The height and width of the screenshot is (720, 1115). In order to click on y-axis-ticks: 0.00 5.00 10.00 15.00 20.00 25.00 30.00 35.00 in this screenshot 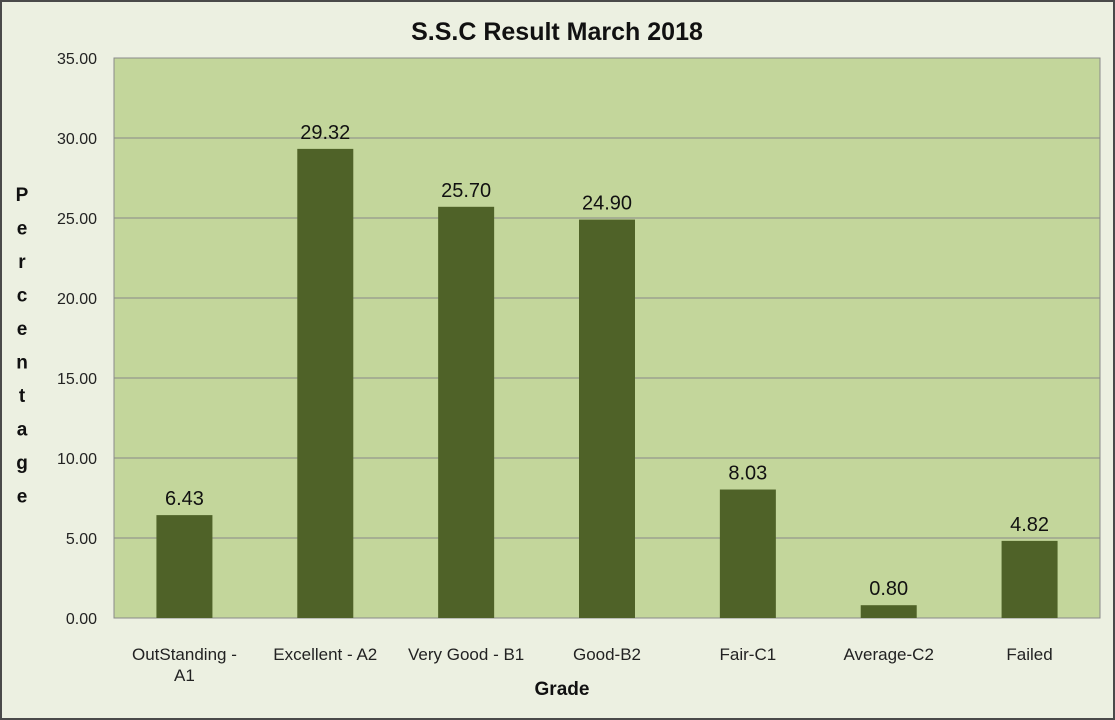, I will do `click(77, 339)`.